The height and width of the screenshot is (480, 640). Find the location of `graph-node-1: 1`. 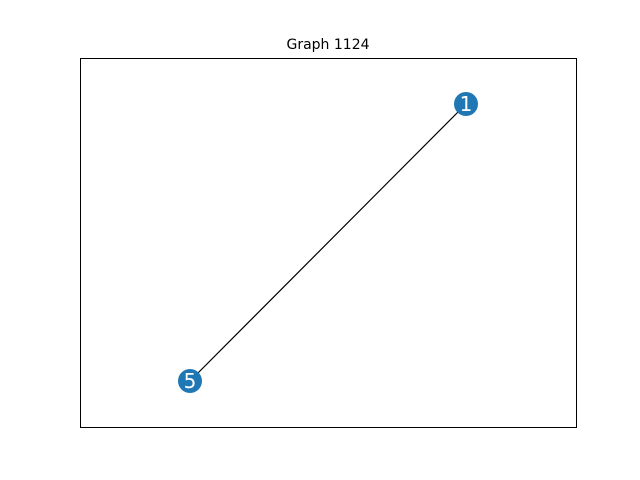

graph-node-1: 1 is located at coordinates (466, 104).